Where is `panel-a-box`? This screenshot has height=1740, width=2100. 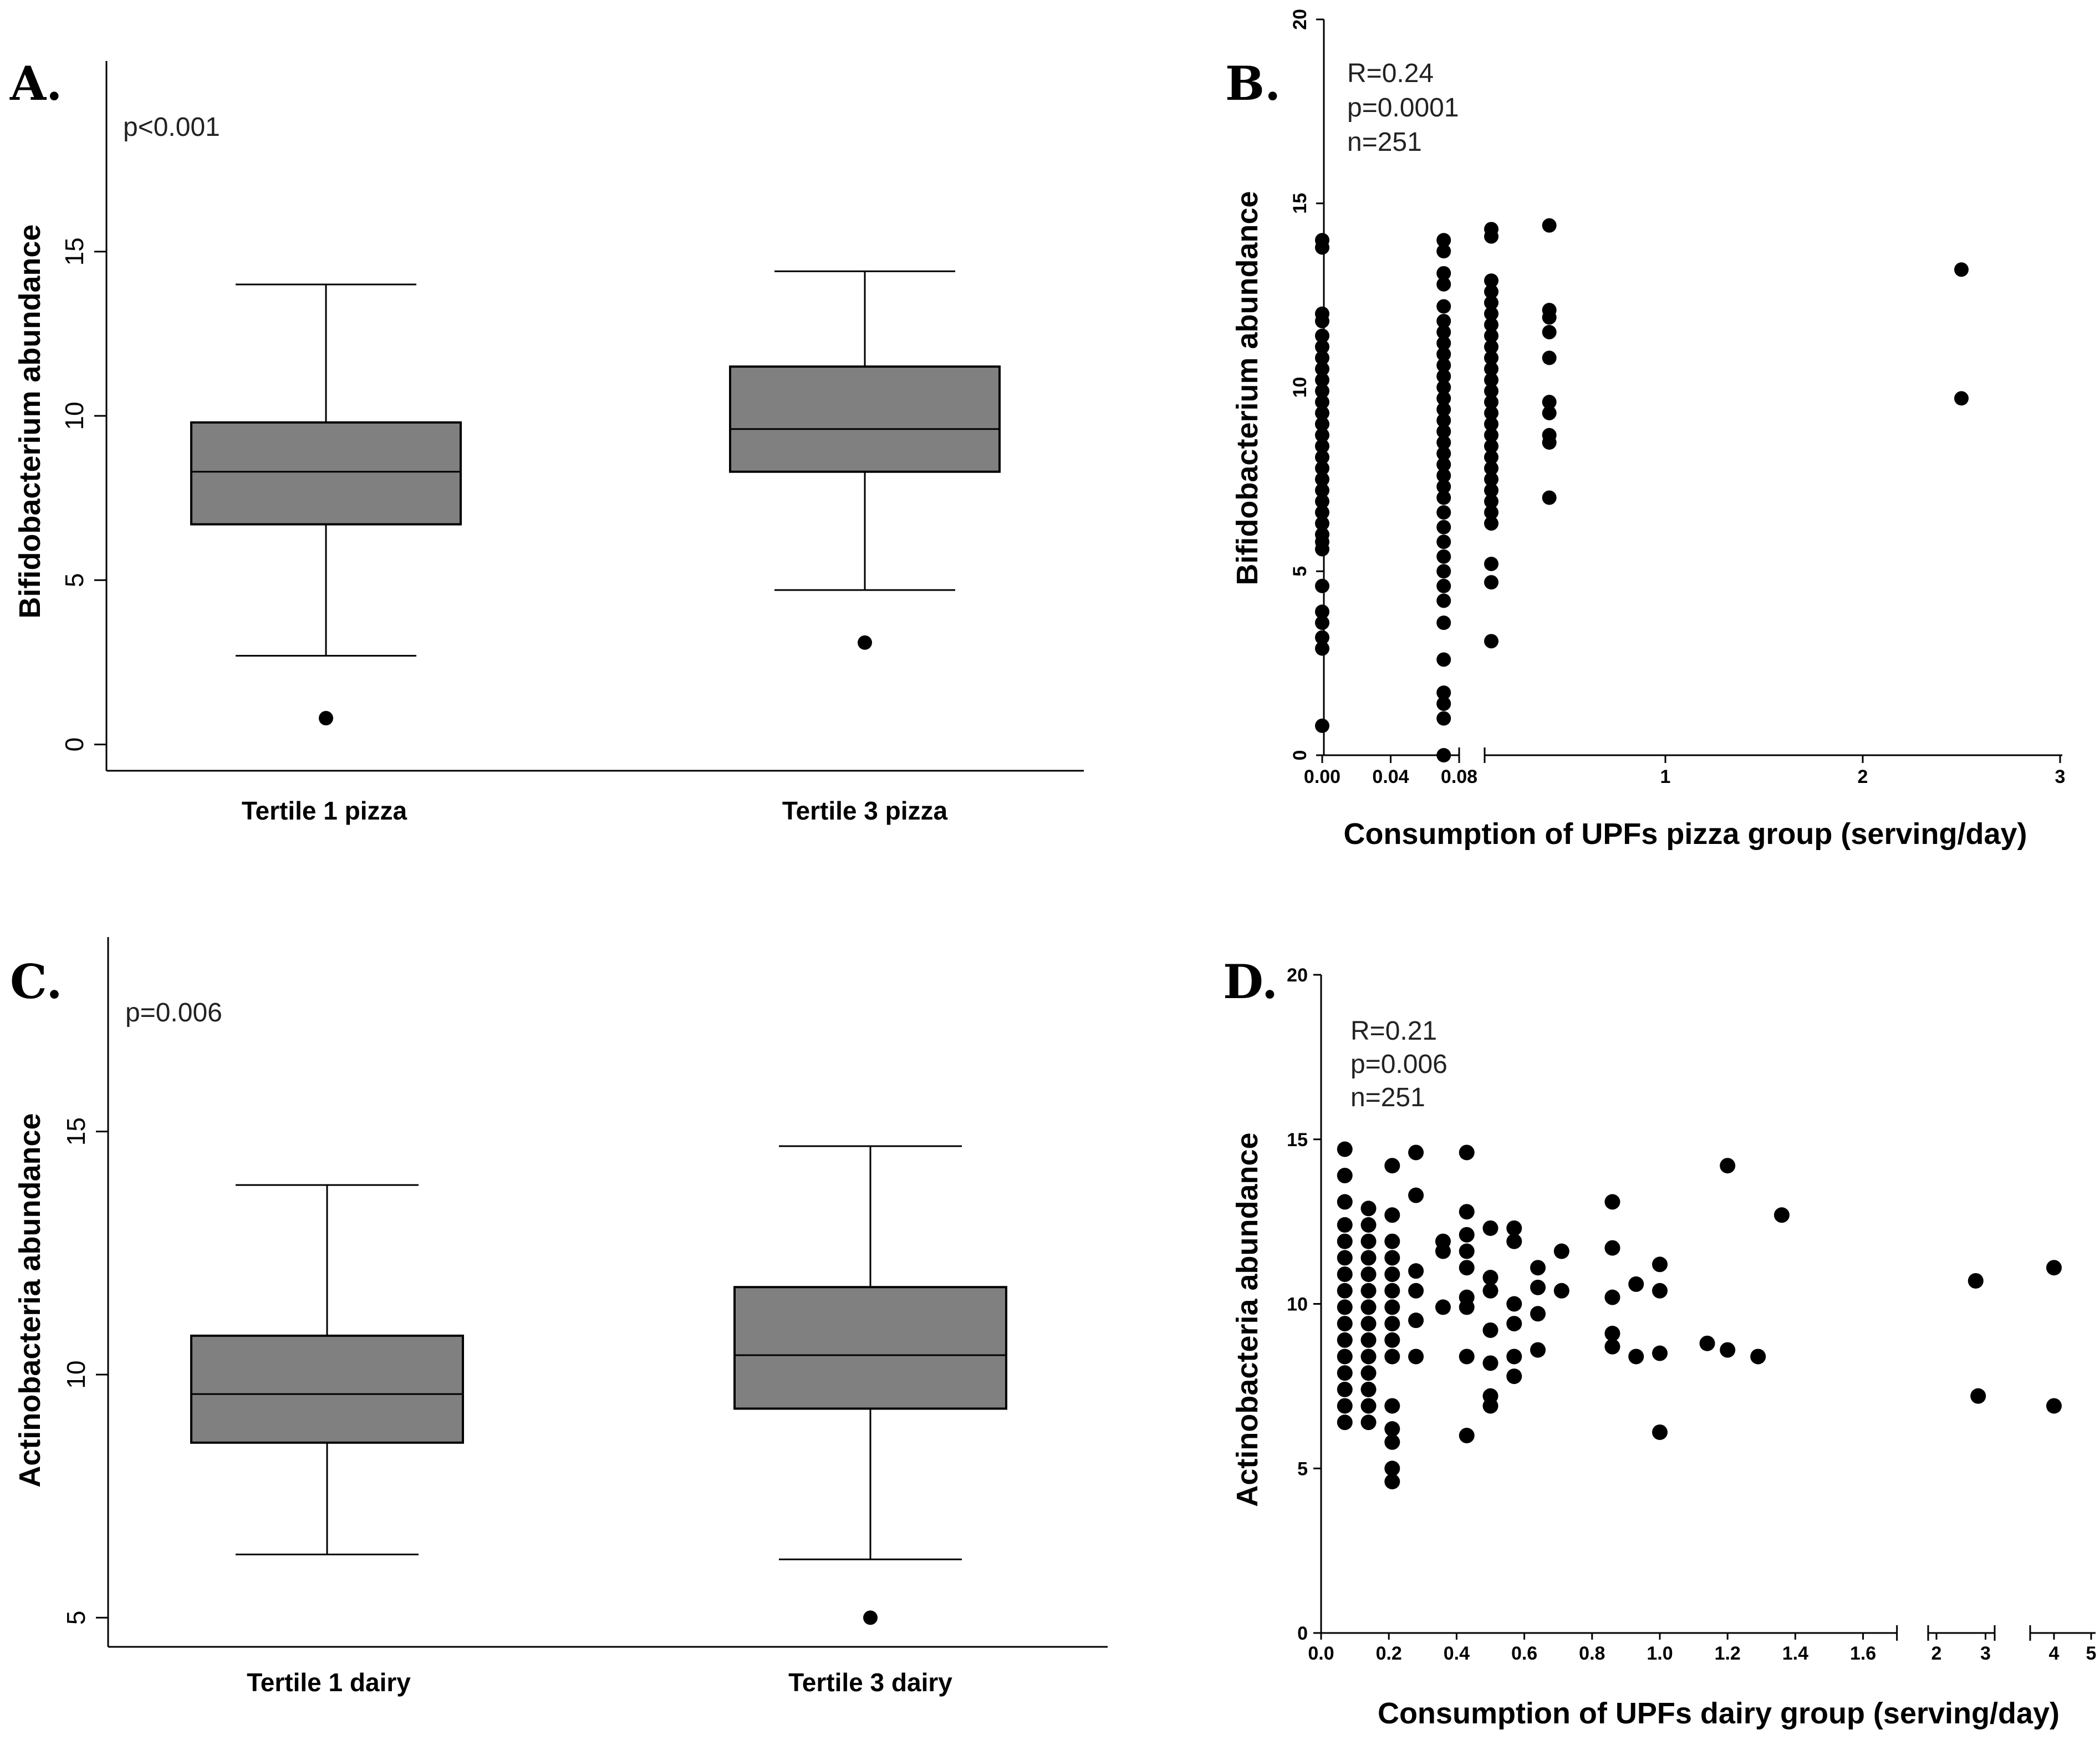
panel-a-box is located at coordinates (326, 473).